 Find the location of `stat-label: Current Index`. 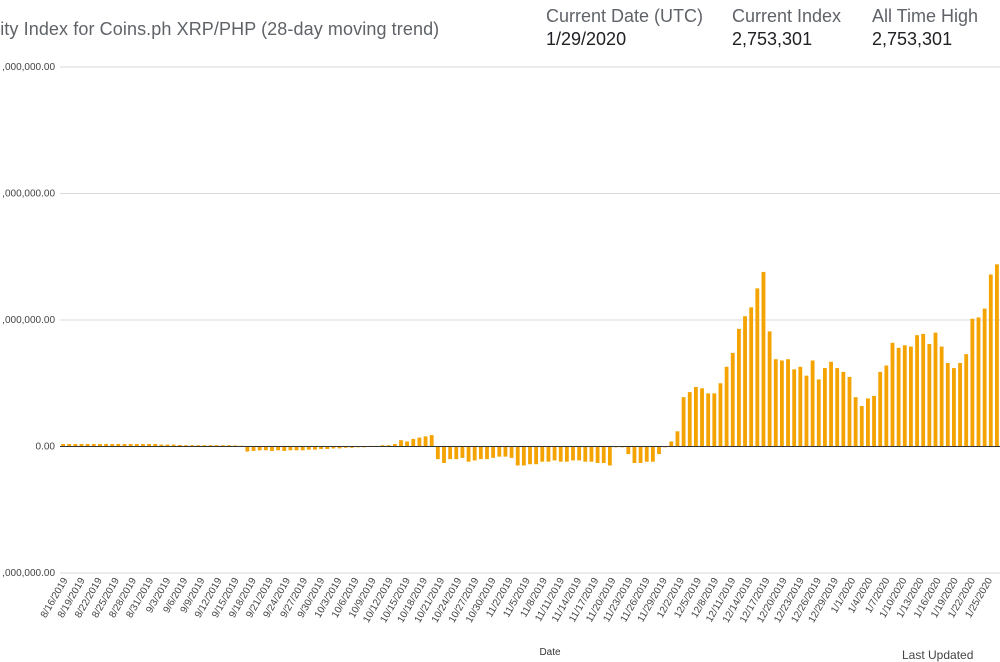

stat-label: Current Index is located at coordinates (787, 16).